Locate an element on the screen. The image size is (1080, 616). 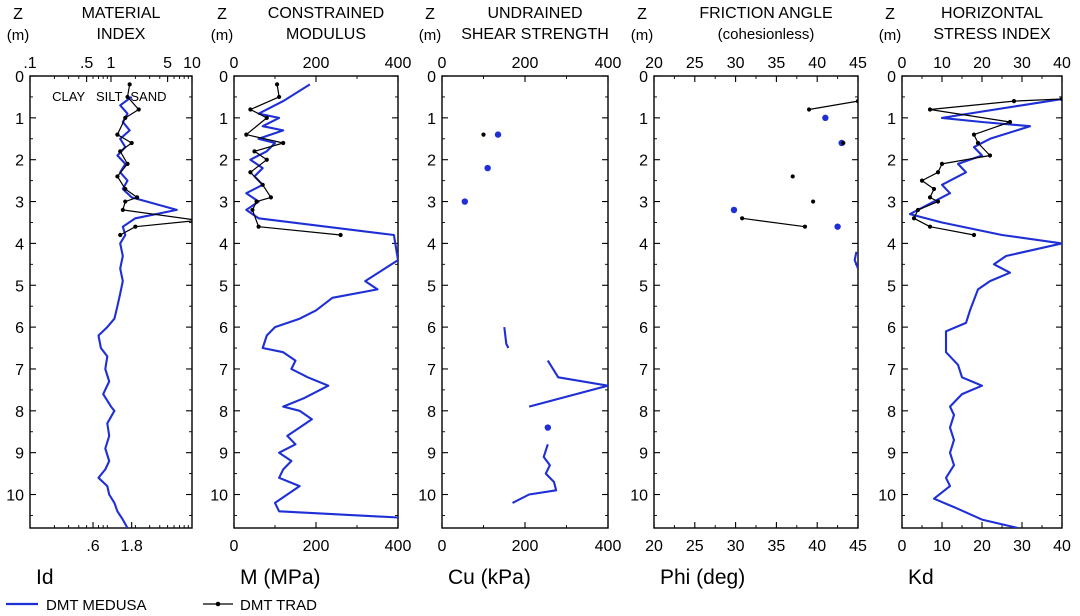
x-top-tick-label: 1 is located at coordinates (111, 63).